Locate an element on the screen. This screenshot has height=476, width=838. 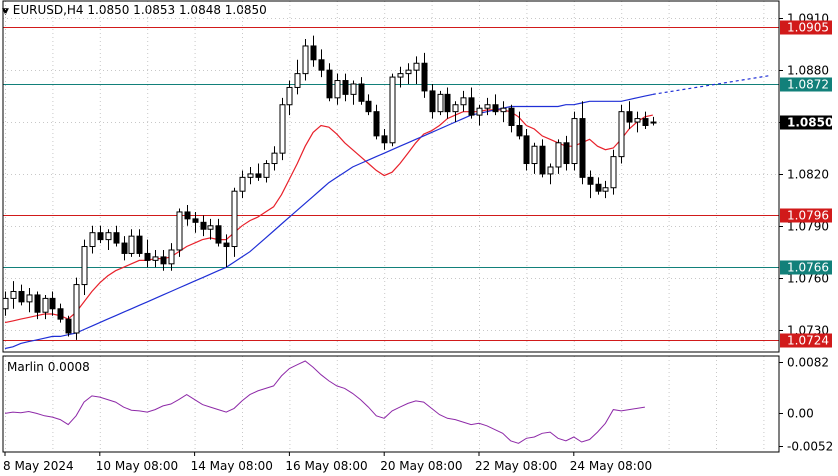
osc-y-tick-label: 0.00 is located at coordinates (800, 414).